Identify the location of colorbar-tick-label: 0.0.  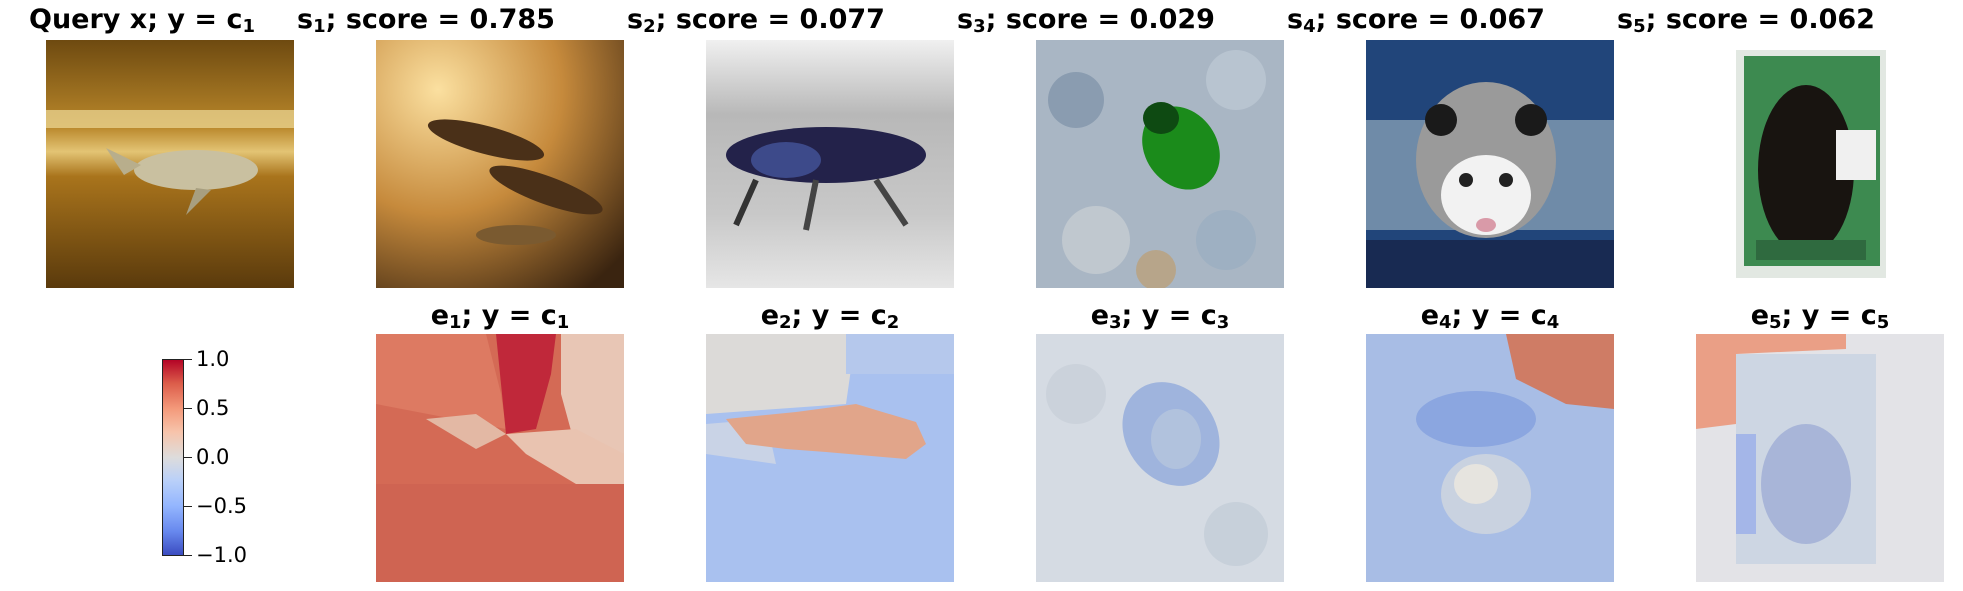
(213, 457).